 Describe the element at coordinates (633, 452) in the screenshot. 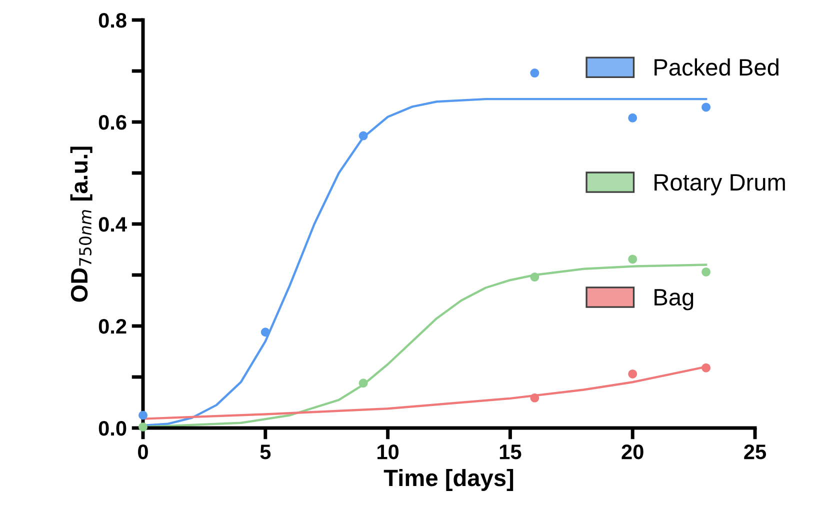

I see `x-tick-label: 20` at that location.